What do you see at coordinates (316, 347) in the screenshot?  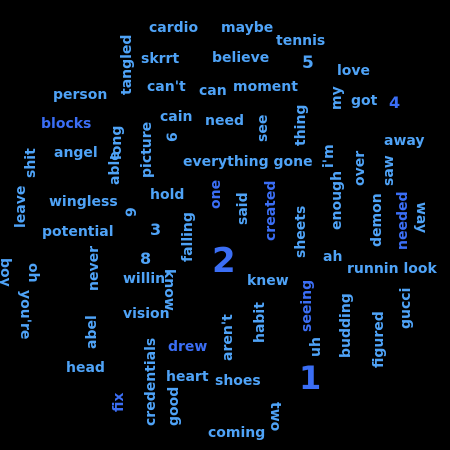 I see `word-uh: uh` at bounding box center [316, 347].